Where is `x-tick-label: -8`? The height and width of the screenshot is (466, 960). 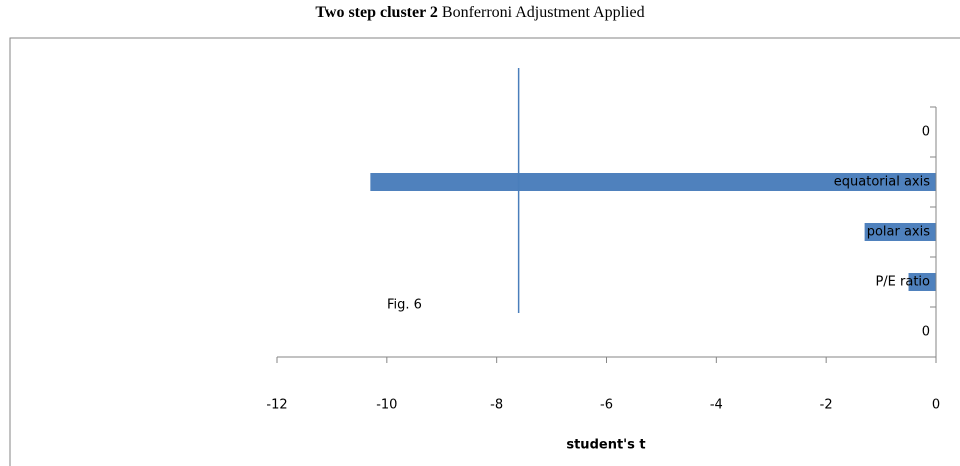
x-tick-label: -8 is located at coordinates (496, 405).